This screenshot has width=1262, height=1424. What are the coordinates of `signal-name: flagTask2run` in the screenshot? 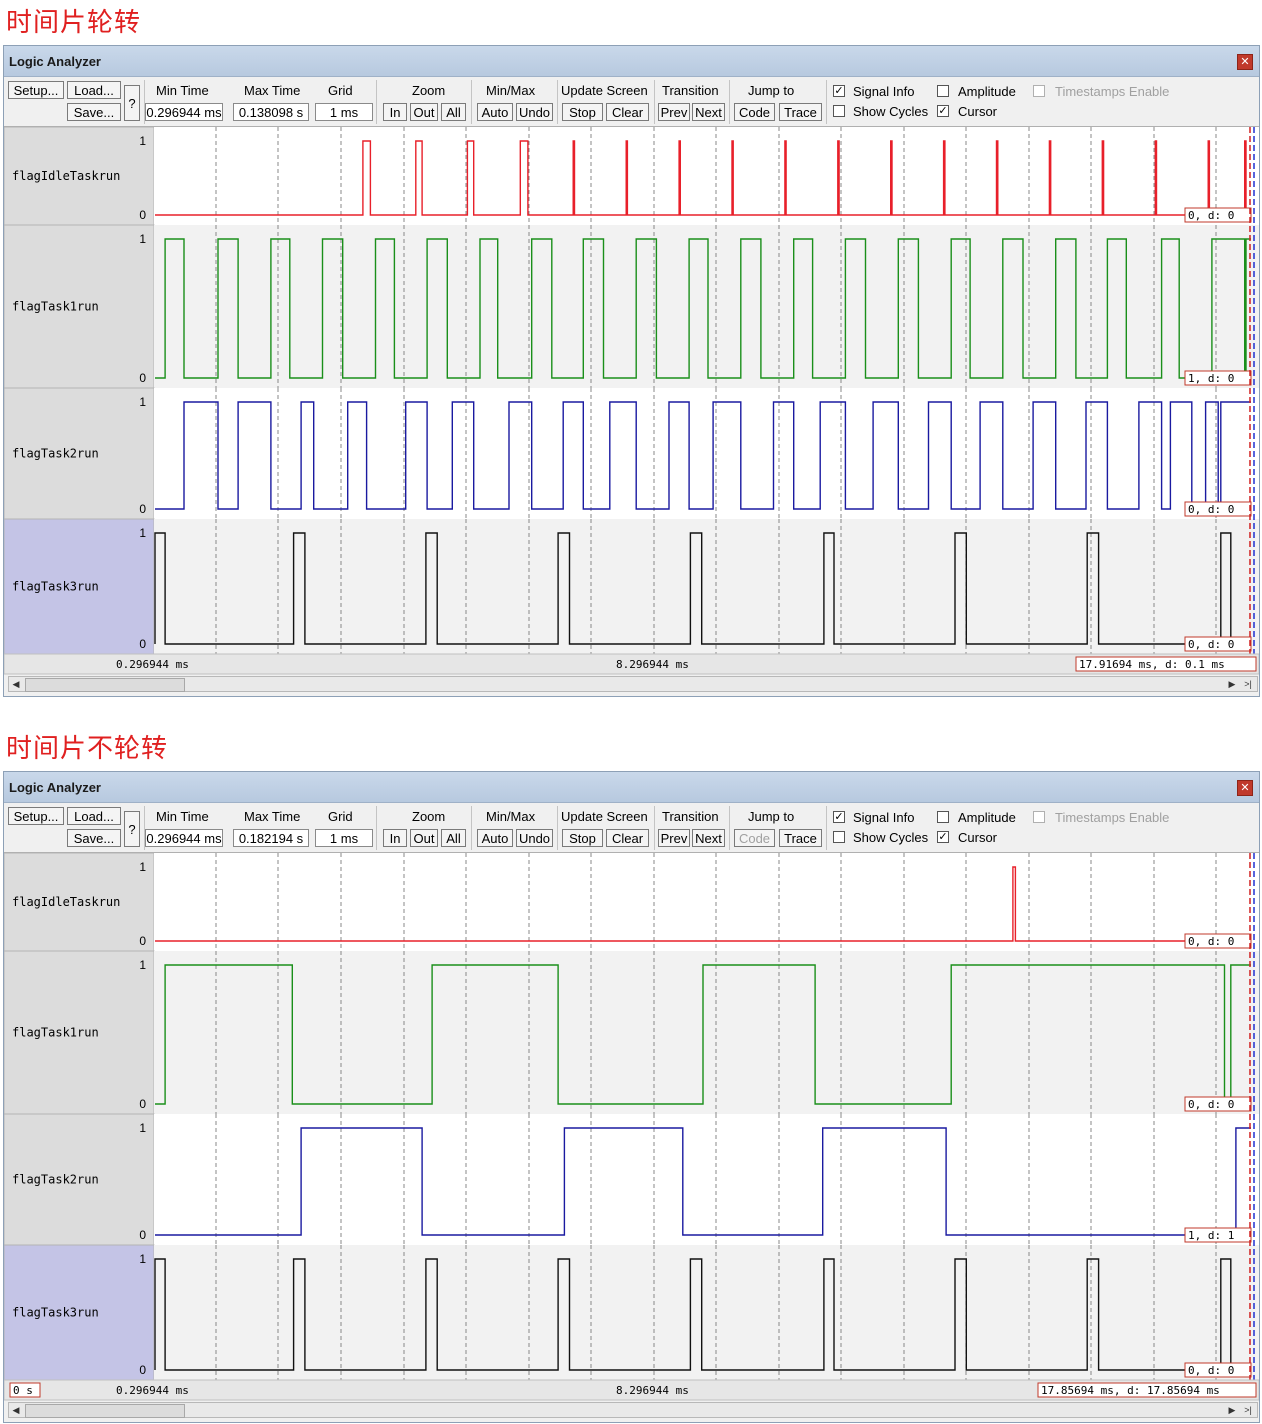 It's located at (55, 454).